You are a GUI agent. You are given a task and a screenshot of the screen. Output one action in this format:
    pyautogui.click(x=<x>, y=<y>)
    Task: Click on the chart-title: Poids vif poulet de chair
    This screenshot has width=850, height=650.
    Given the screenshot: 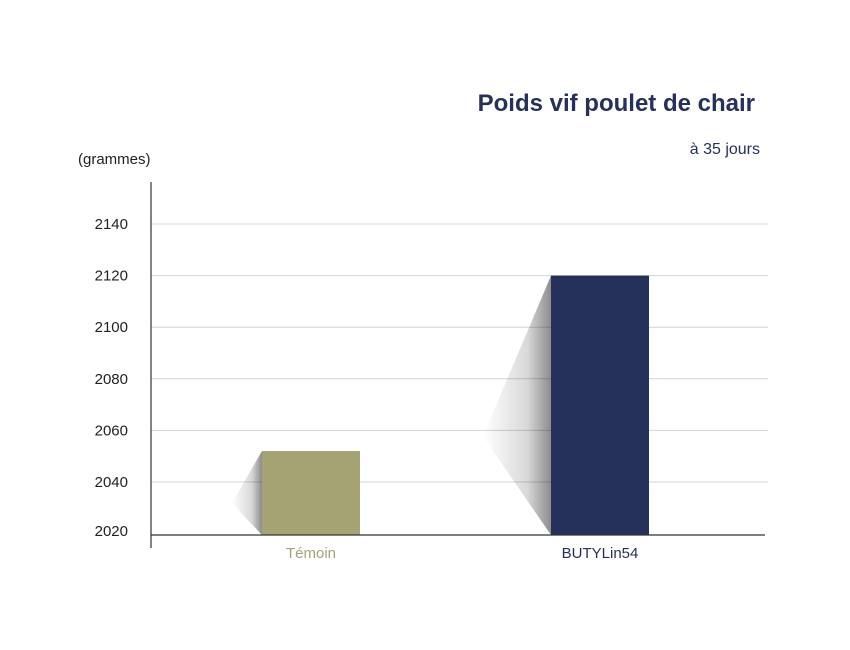 What is the action you would take?
    pyautogui.click(x=616, y=103)
    